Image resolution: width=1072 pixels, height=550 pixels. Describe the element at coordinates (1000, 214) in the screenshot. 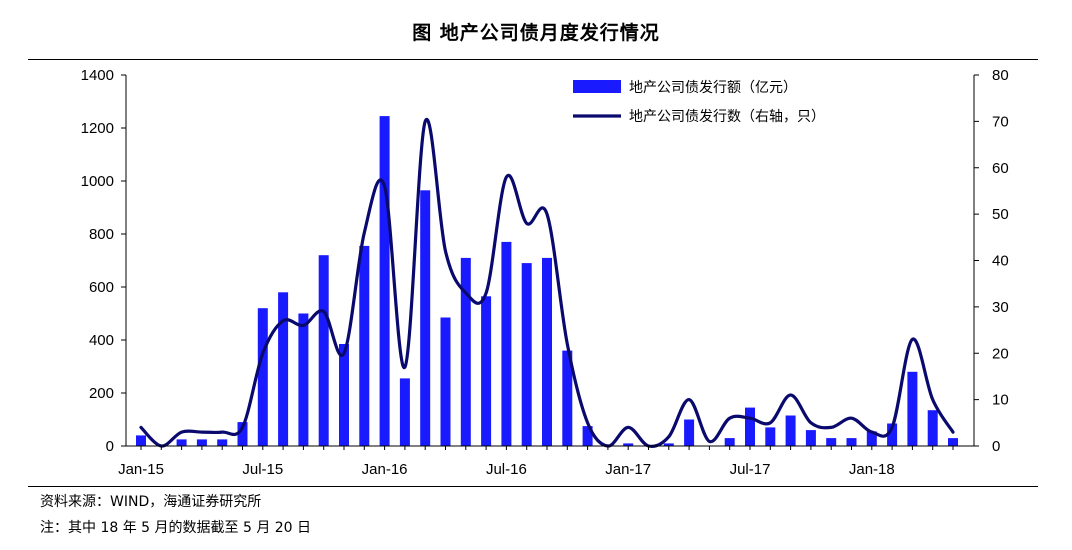

I see `y-right-tick-label: 50` at that location.